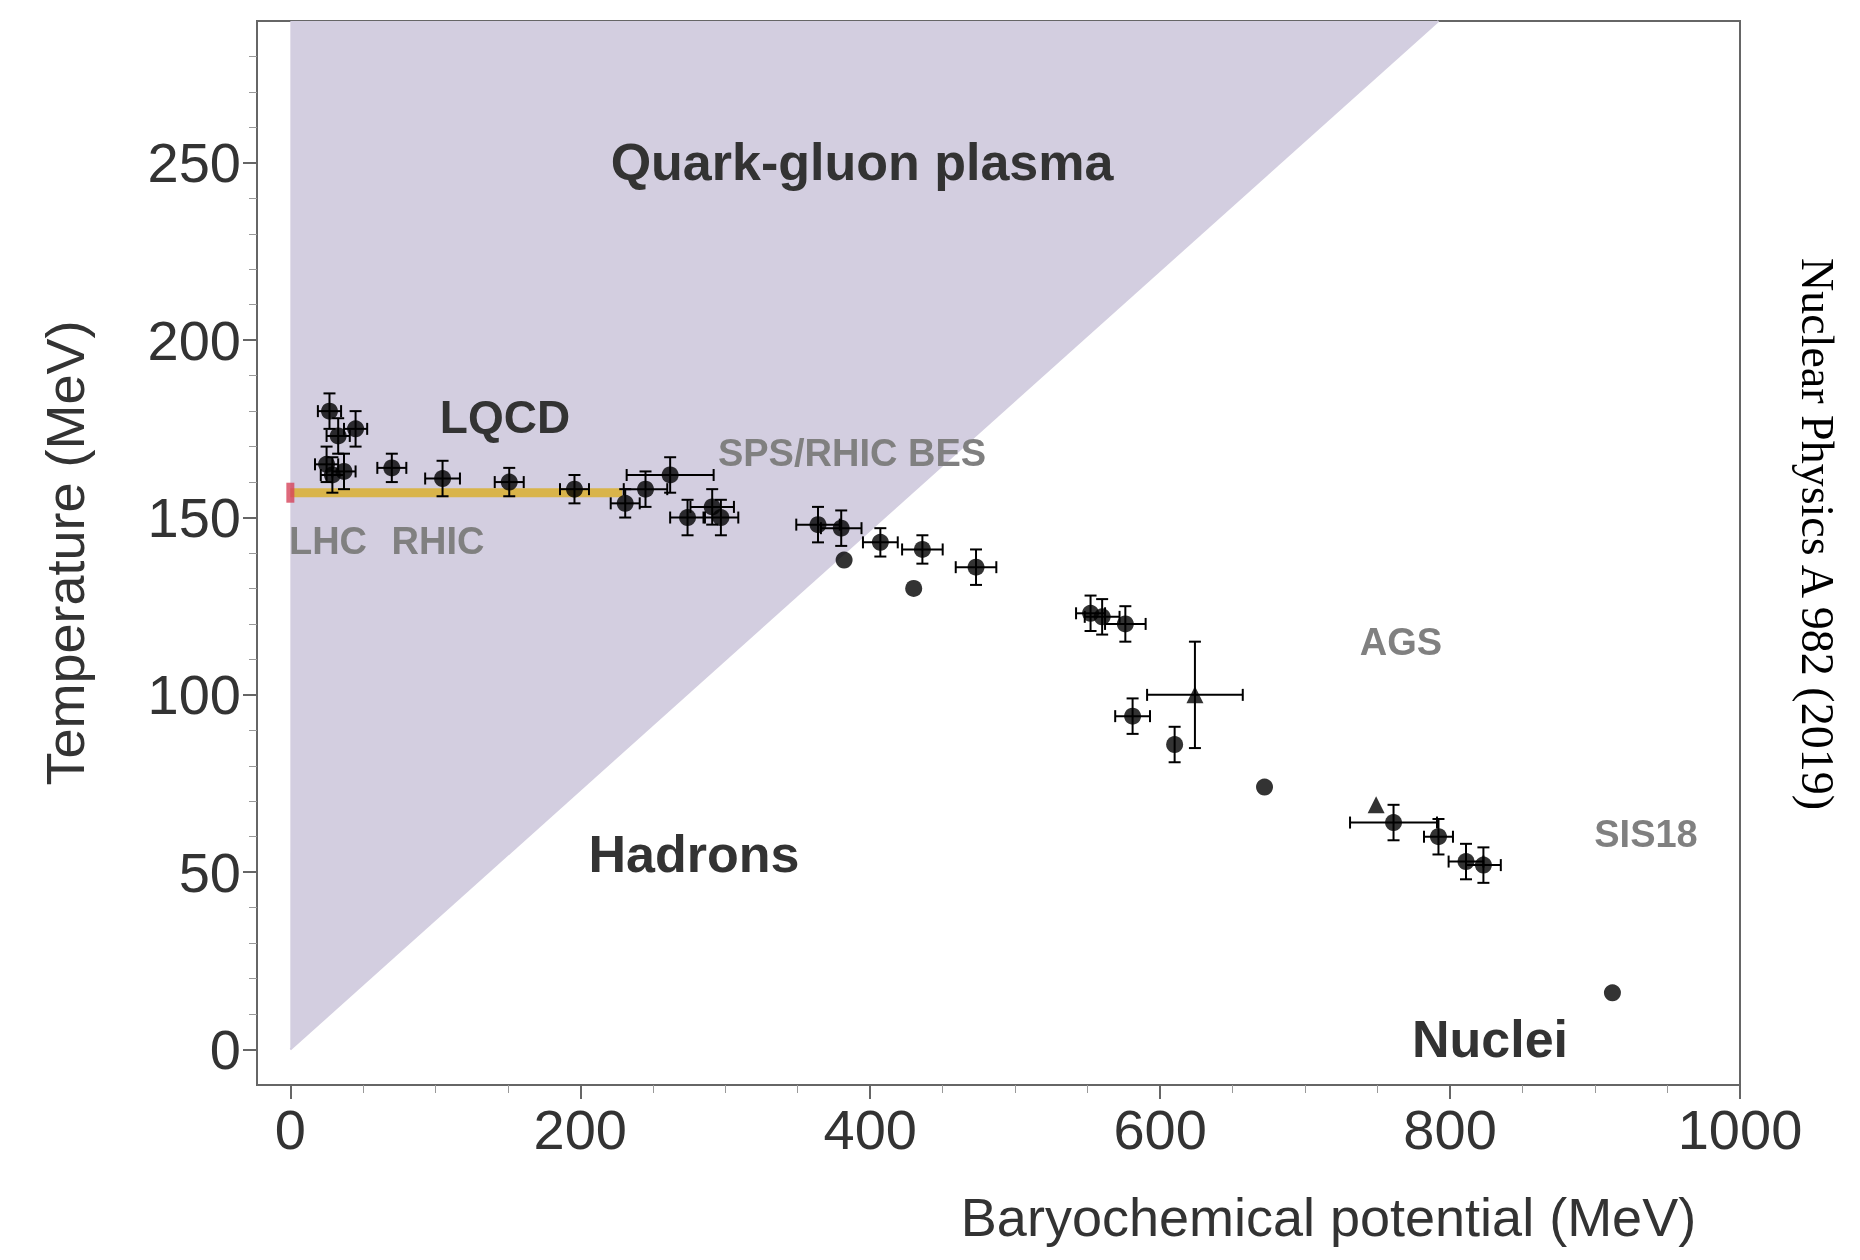  What do you see at coordinates (580, 1129) in the screenshot?
I see `x-tick-label: 200` at bounding box center [580, 1129].